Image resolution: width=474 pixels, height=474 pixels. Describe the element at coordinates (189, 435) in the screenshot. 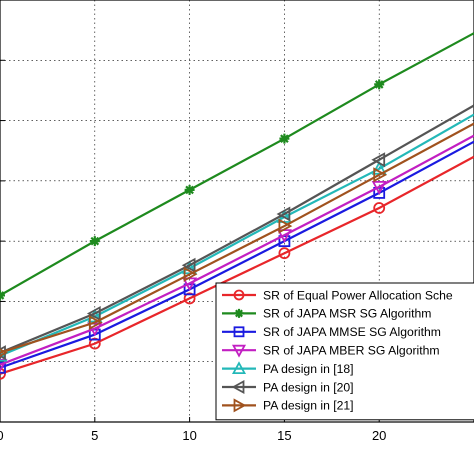

I see `x-tick-label: 10` at that location.